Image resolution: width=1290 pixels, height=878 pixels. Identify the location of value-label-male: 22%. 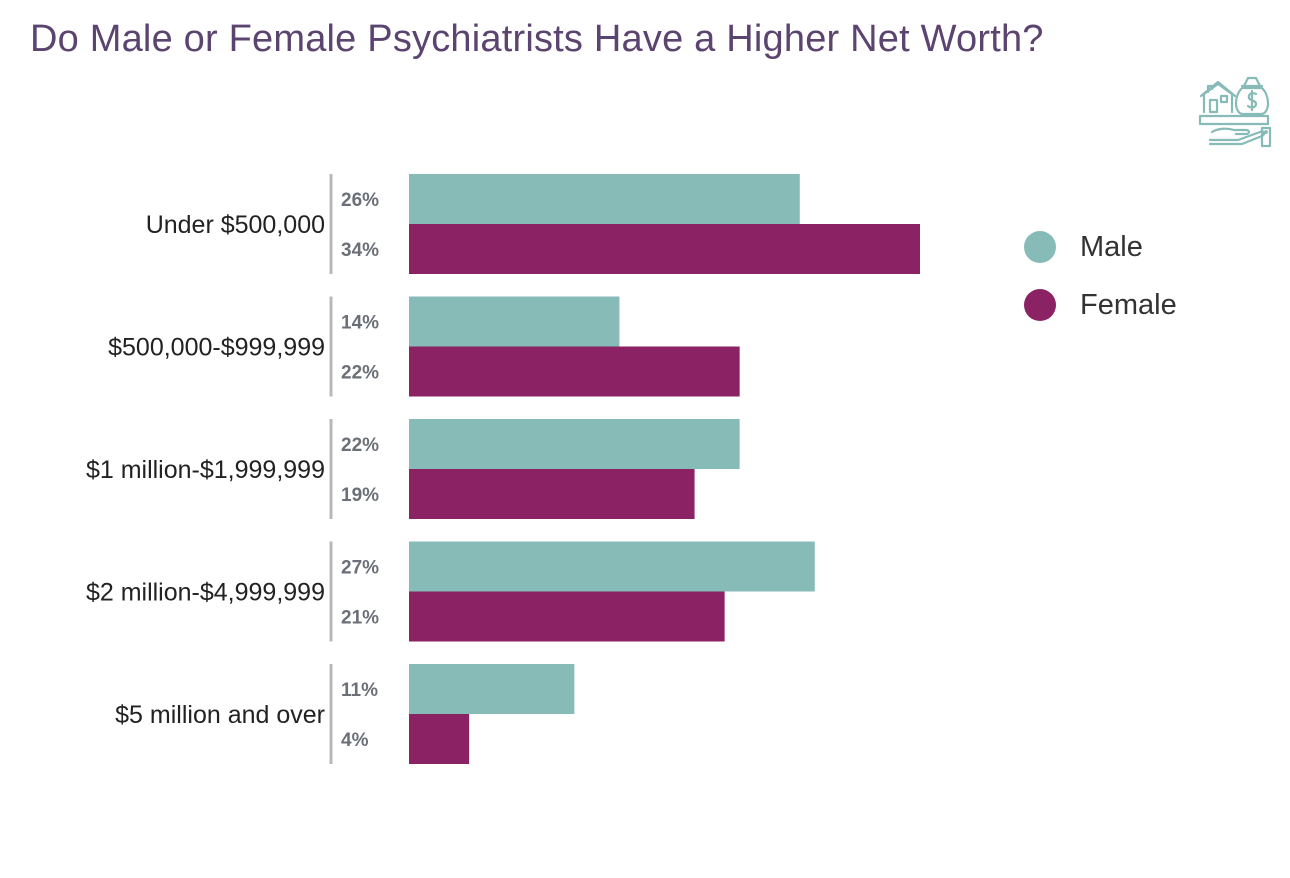
(360, 445).